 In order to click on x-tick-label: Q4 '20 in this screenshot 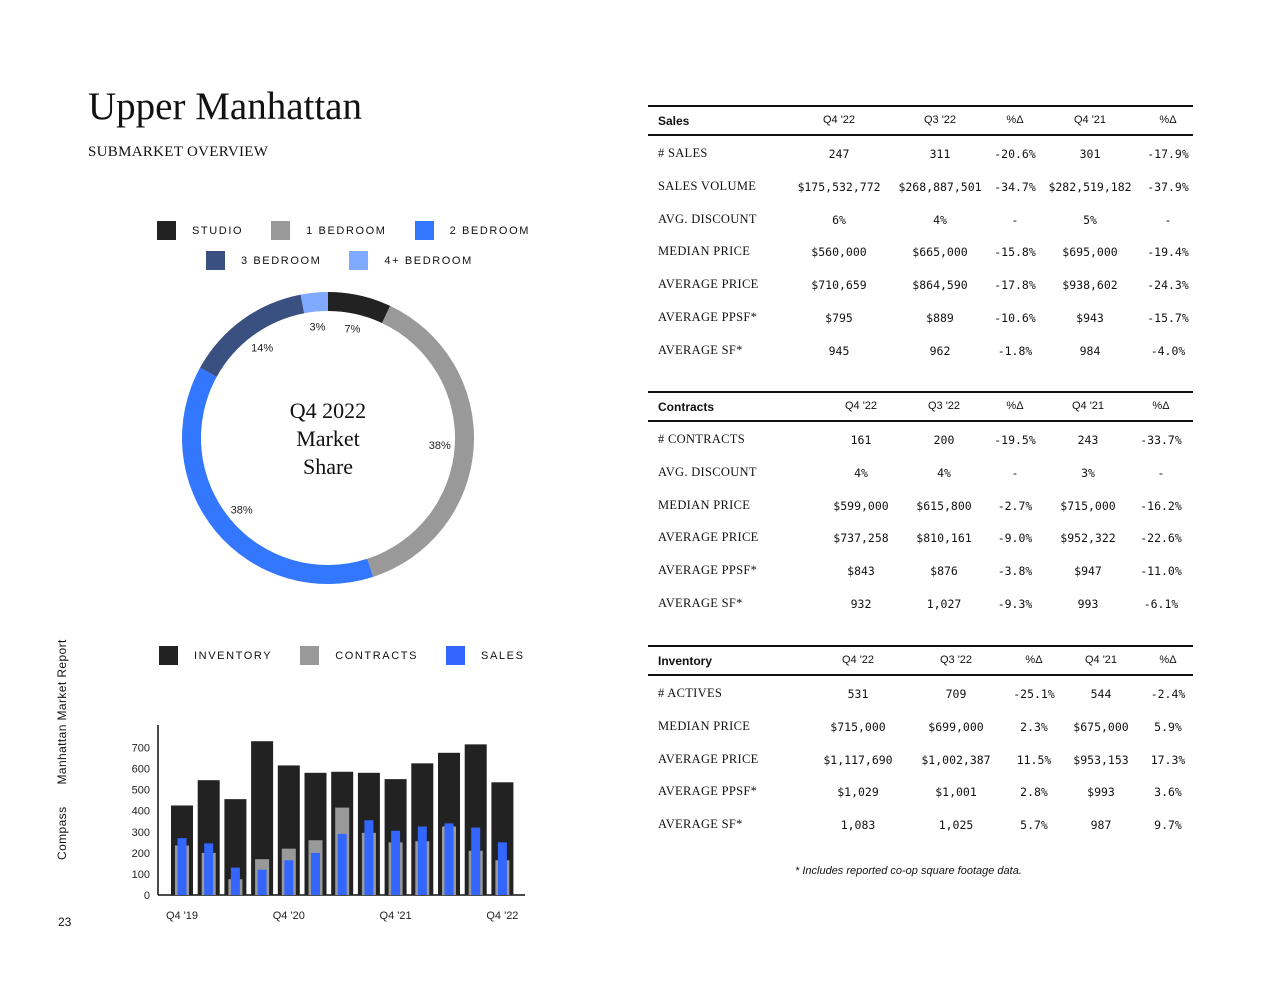, I will do `click(289, 916)`.